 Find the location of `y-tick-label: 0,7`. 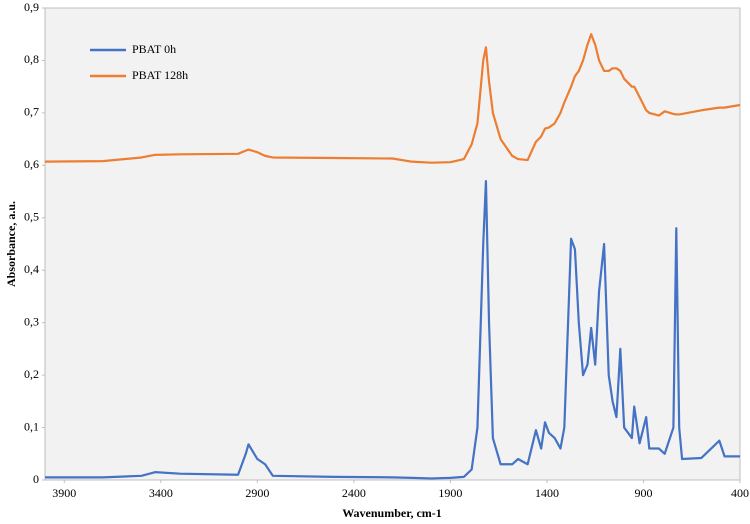

y-tick-label: 0,7 is located at coordinates (31, 112).